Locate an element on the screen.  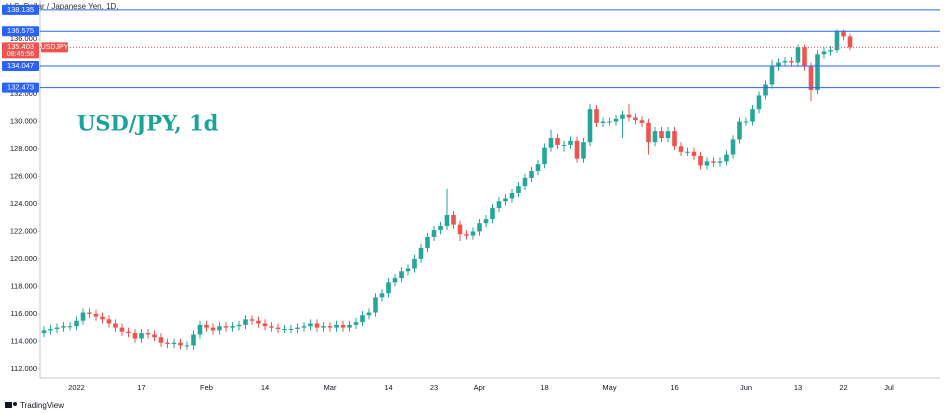
x-tick-label: 18 is located at coordinates (544, 387).